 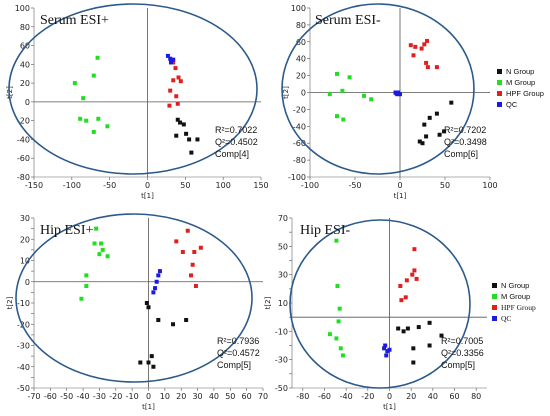 What do you see at coordinates (325, 230) in the screenshot?
I see `panel-title: Hip ESI-` at bounding box center [325, 230].